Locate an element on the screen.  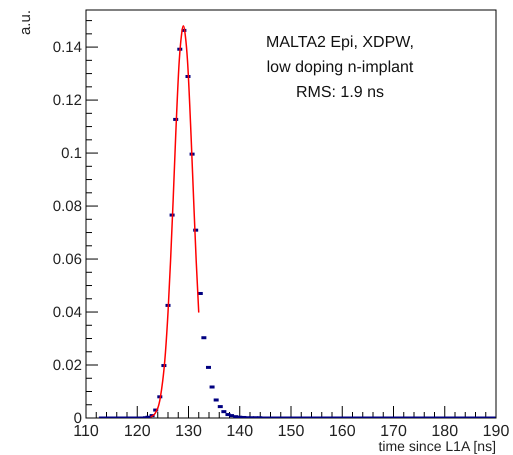
y-axis-title: a.u. is located at coordinates (25, 23).